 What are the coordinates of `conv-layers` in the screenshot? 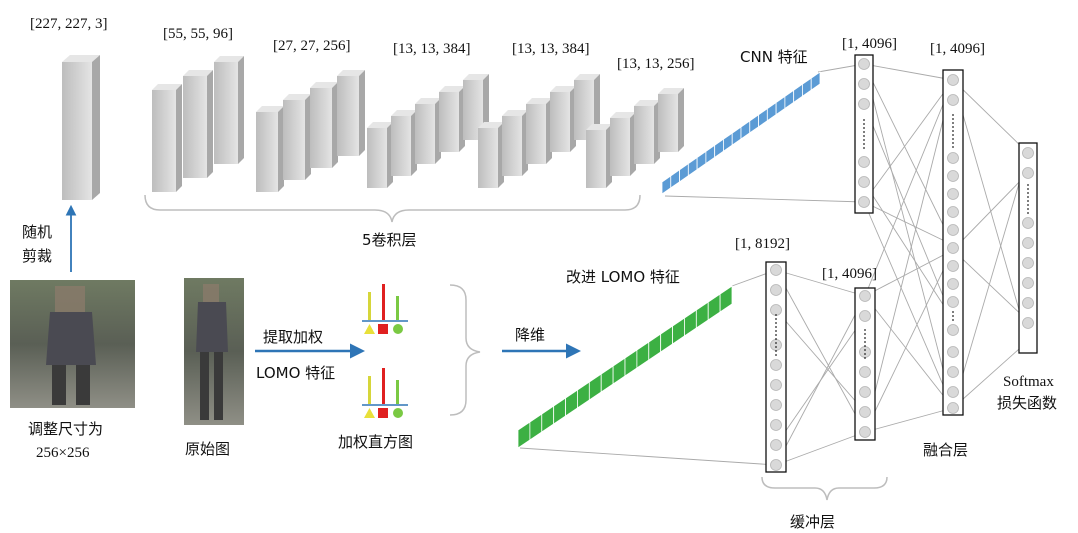 It's located at (418, 124).